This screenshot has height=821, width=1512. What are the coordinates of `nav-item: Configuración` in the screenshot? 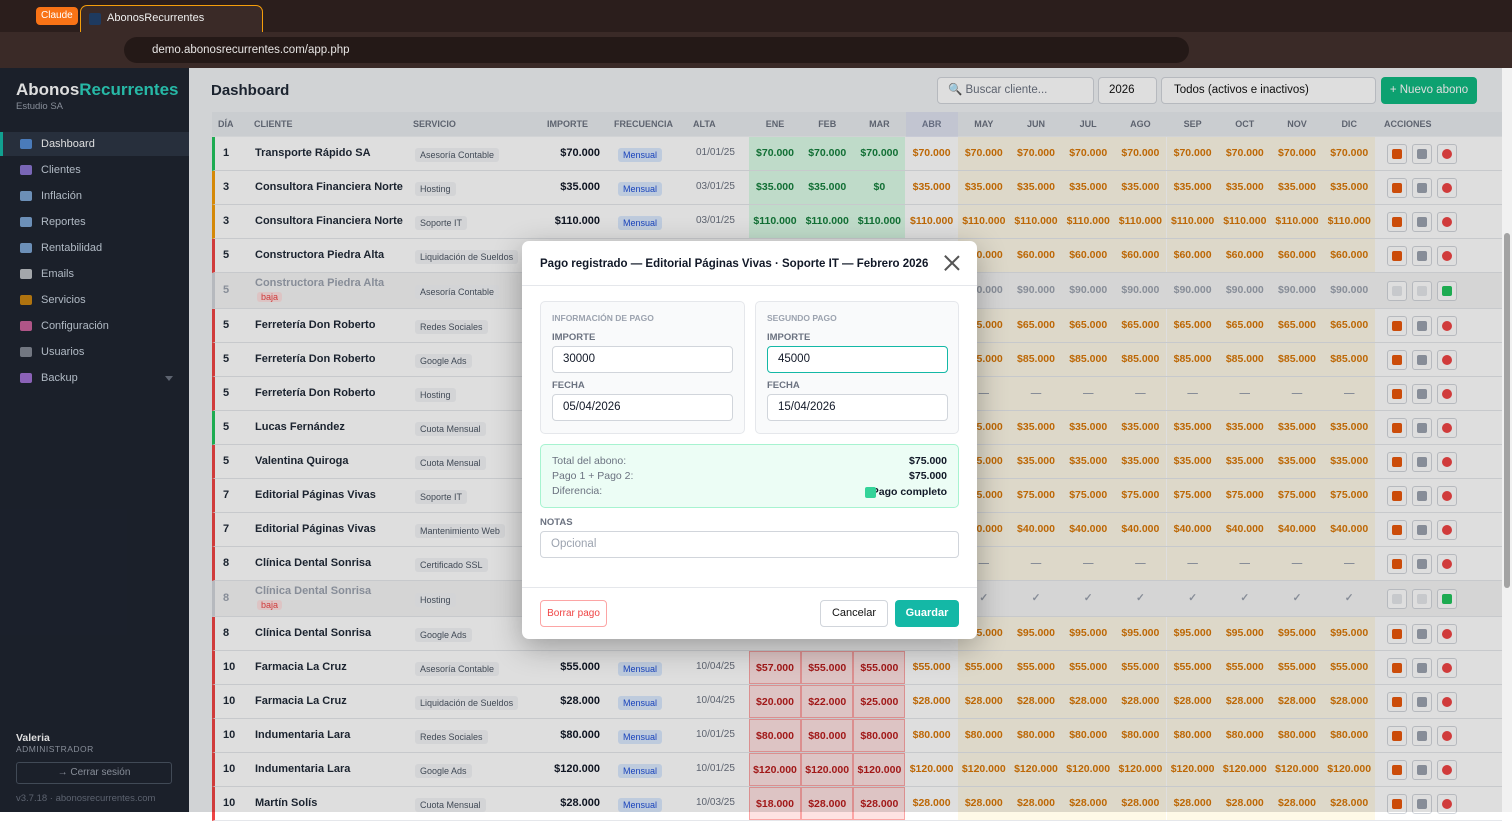 It's located at (94, 326).